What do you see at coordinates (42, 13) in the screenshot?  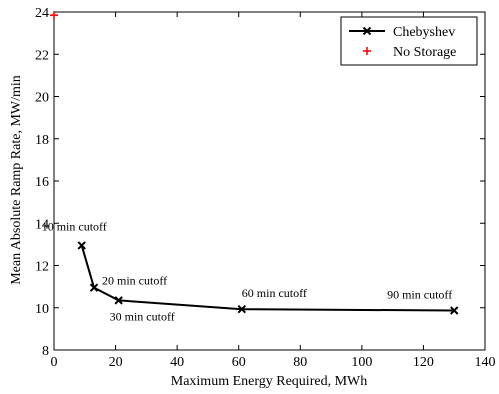 I see `y-tick-label: 24` at bounding box center [42, 13].